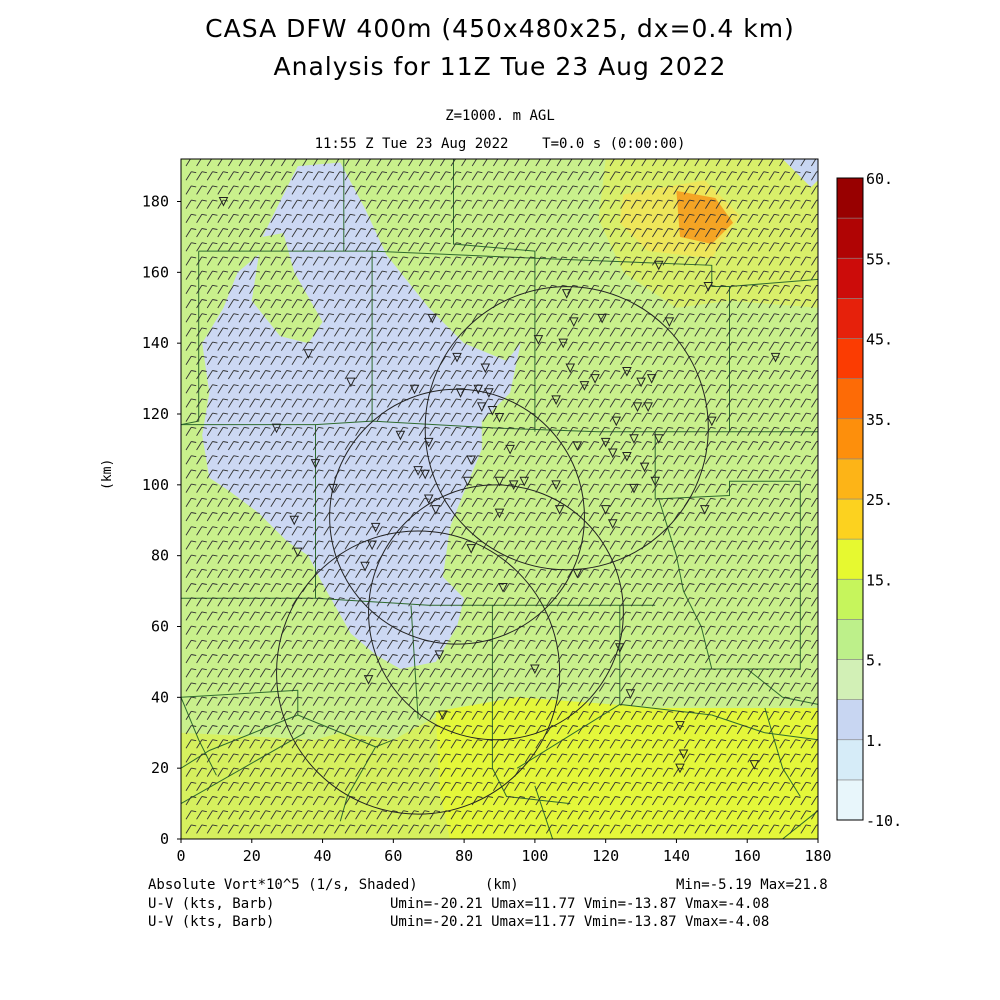  Describe the element at coordinates (155, 343) in the screenshot. I see `y-tick-label: 140` at that location.